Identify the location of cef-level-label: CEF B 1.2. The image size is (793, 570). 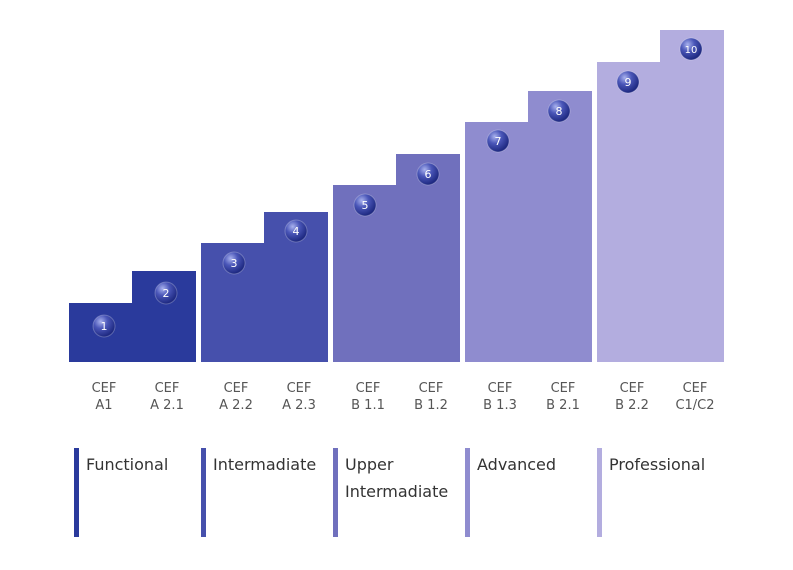
(431, 397).